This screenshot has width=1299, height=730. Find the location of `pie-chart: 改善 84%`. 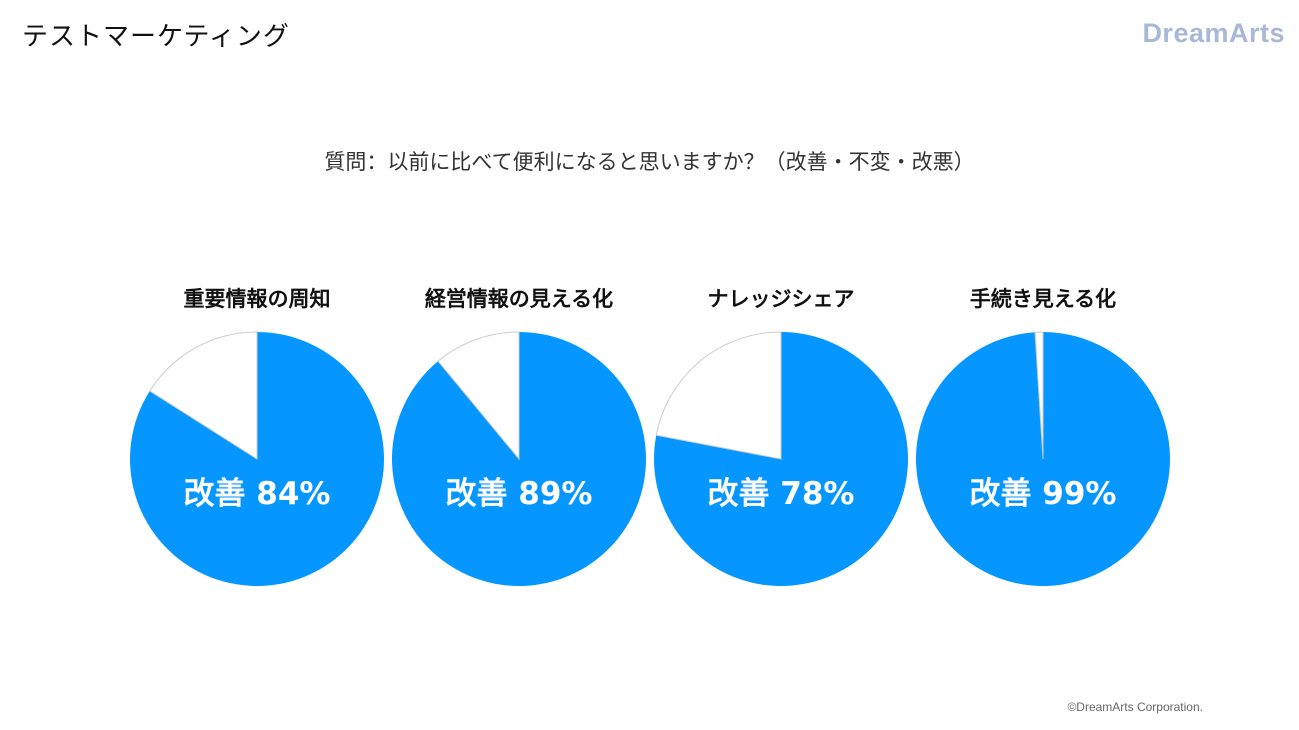

pie-chart: 改善 84% is located at coordinates (257, 459).